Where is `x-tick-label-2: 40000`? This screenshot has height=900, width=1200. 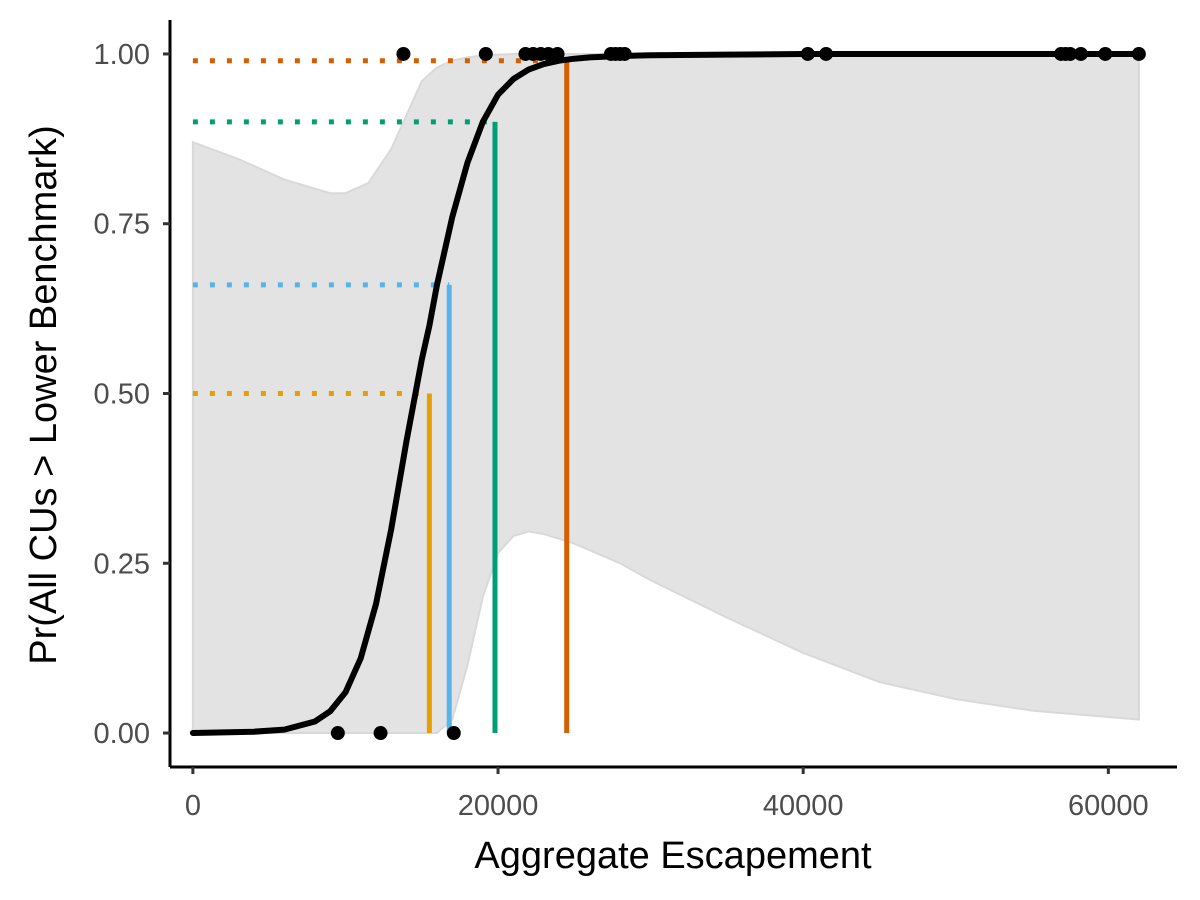 x-tick-label-2: 40000 is located at coordinates (803, 806).